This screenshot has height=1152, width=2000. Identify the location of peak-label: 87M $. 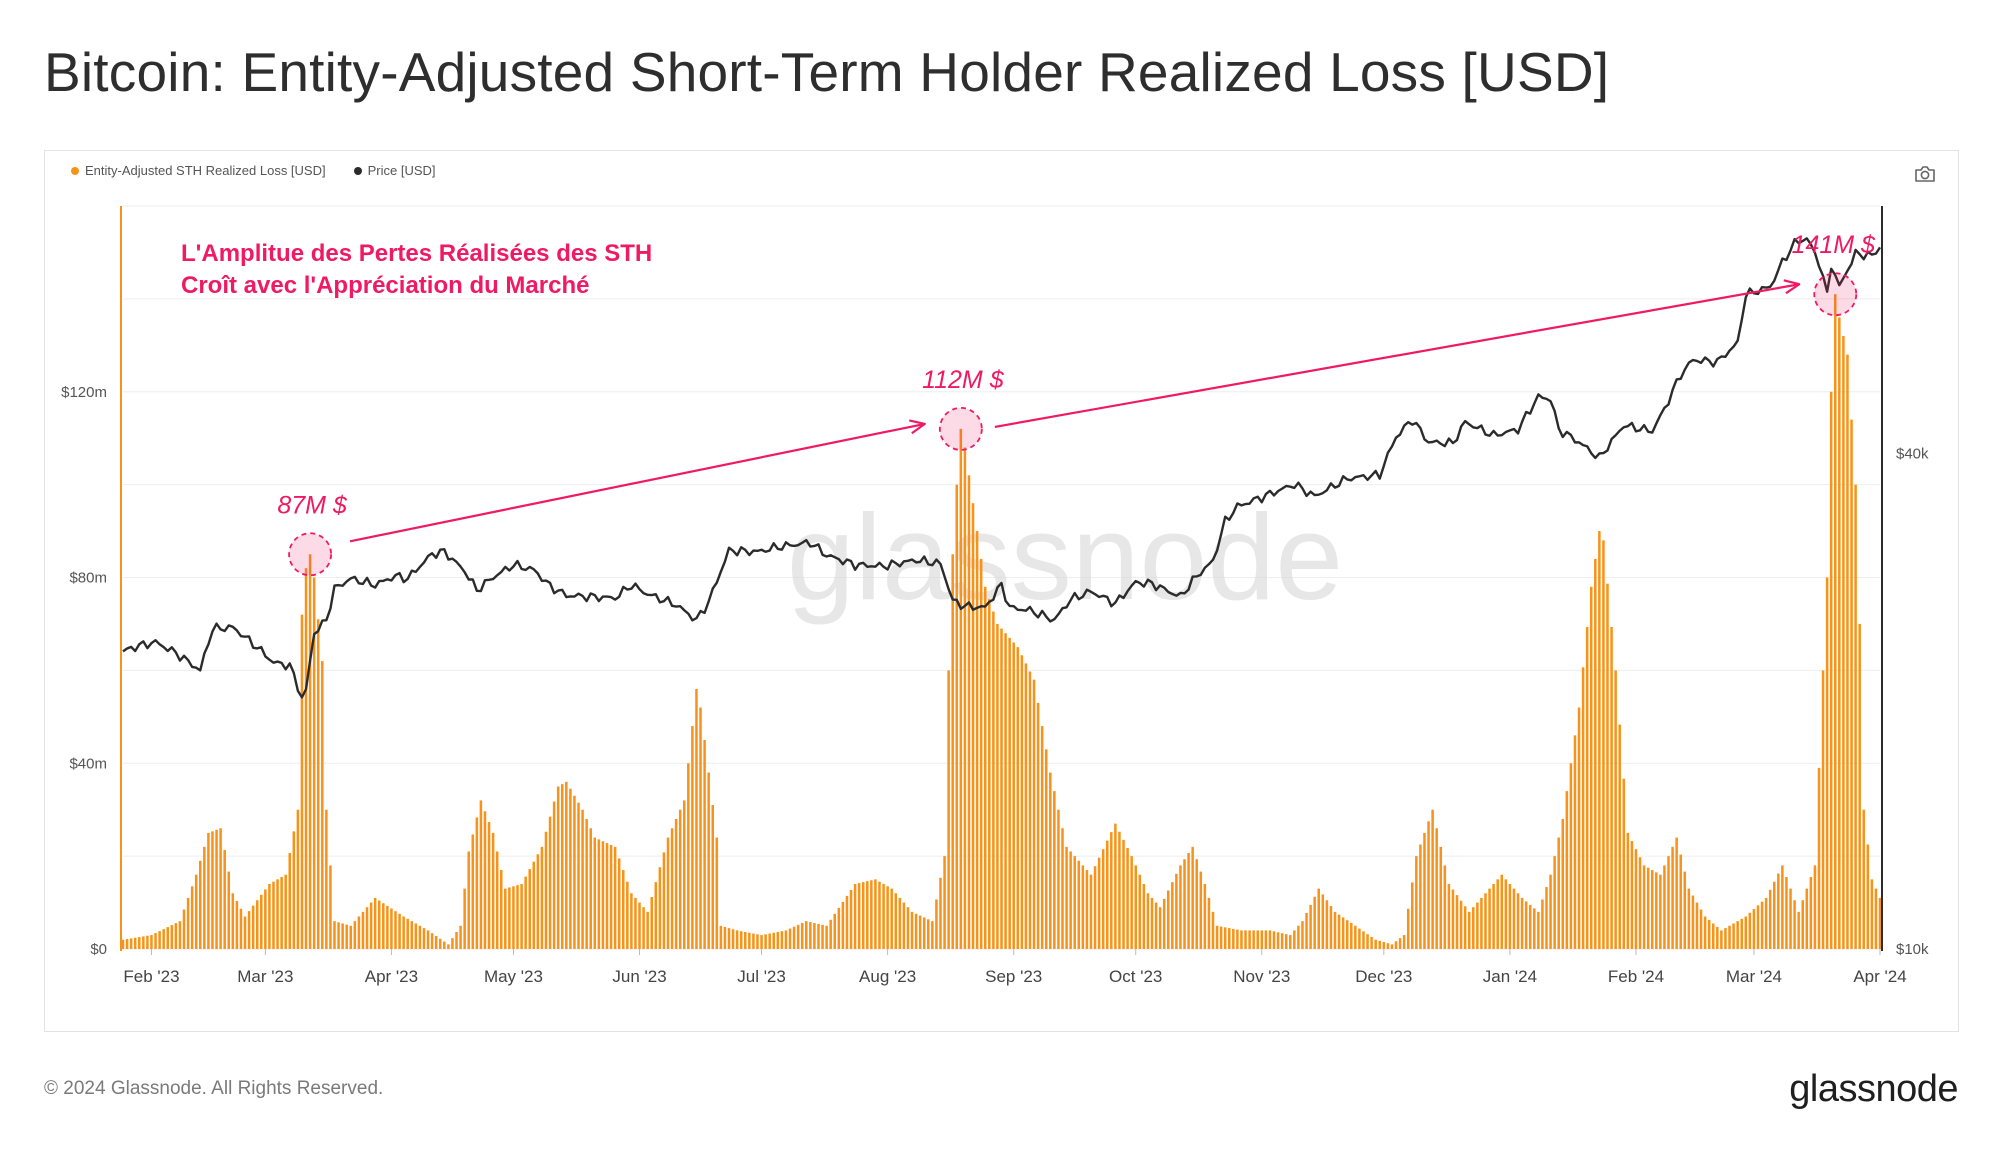
(312, 505).